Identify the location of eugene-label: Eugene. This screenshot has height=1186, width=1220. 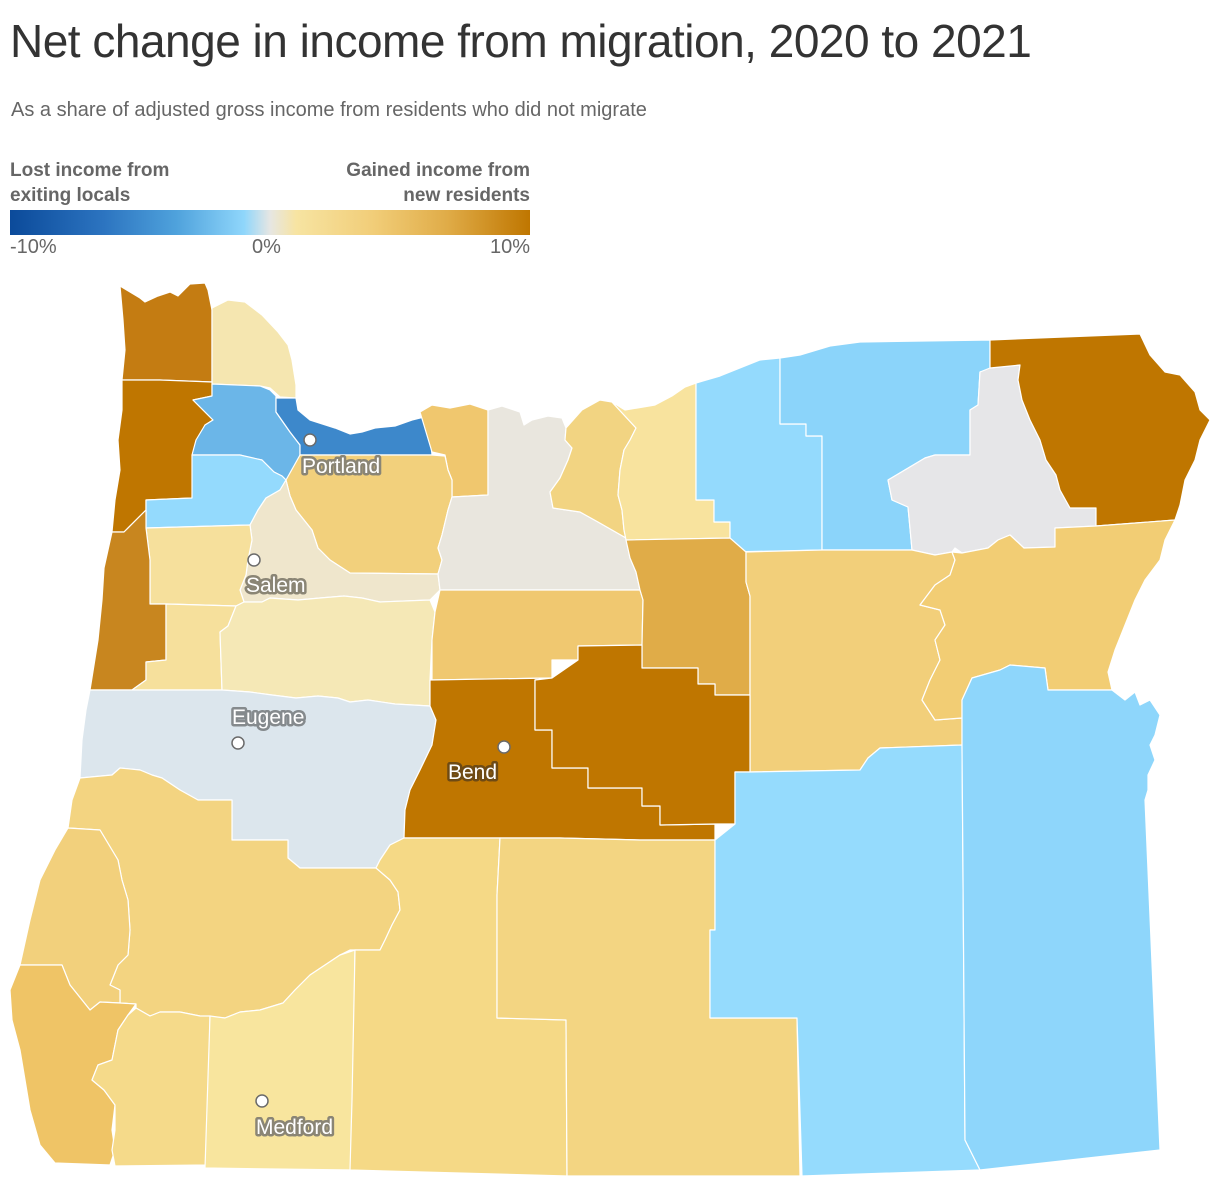
(268, 717).